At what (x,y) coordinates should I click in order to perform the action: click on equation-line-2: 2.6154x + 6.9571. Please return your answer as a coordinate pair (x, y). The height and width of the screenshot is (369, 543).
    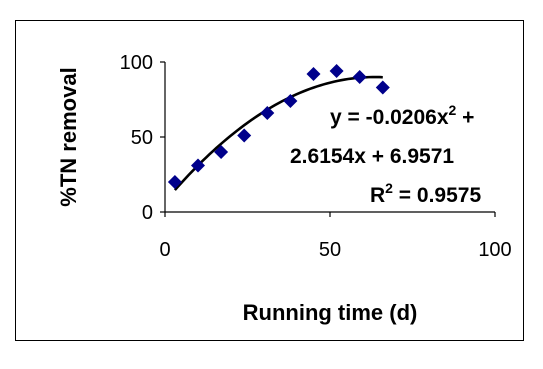
    Looking at the image, I should click on (372, 156).